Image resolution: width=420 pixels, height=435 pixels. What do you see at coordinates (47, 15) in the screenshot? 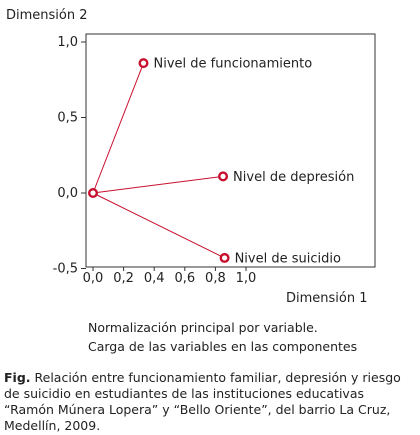
I see `y-axis-title: Dimensión 2` at bounding box center [47, 15].